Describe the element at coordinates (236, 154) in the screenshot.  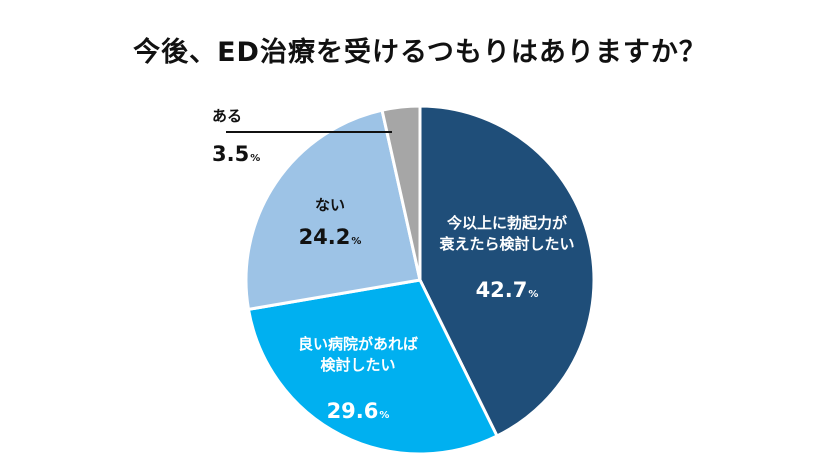
I see `slice-value-4: 3.5%` at that location.